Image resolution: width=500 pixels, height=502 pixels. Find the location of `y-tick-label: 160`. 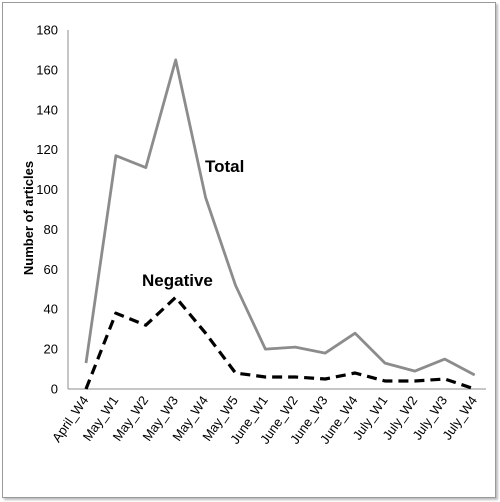

y-tick-label: 160 is located at coordinates (47, 69).